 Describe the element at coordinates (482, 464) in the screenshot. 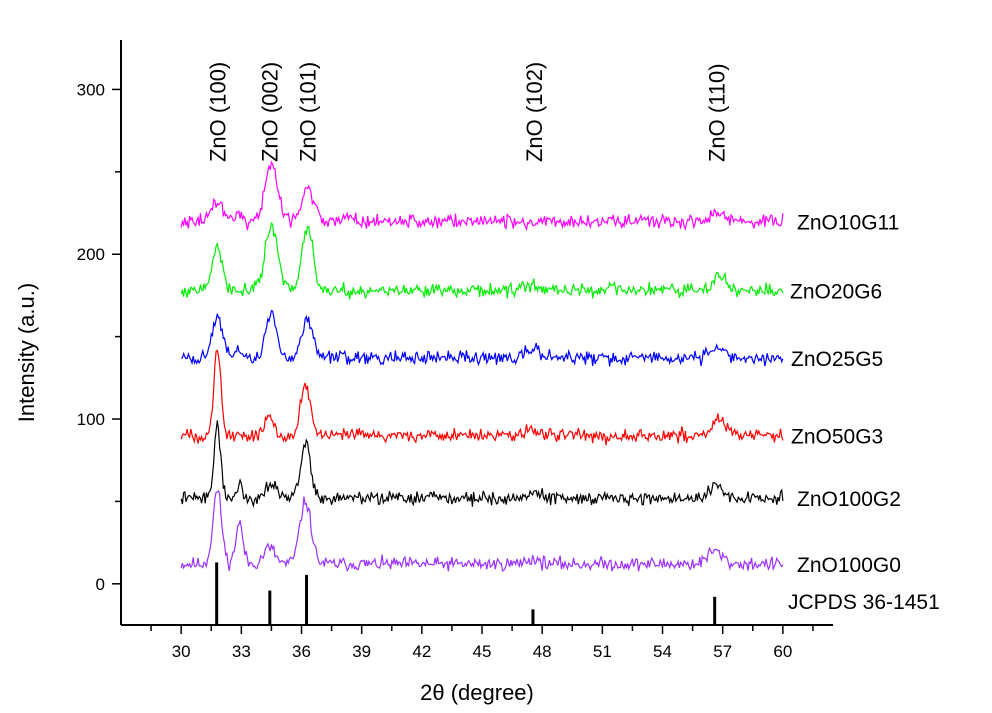

I see `series-line-ZnO100G2` at that location.